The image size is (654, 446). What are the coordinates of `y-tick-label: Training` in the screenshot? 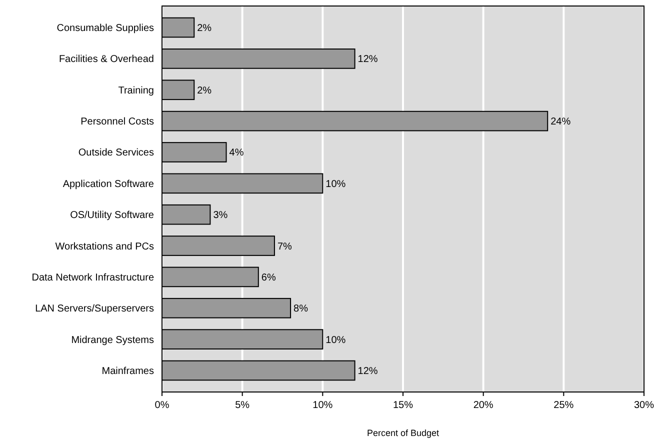 It's located at (136, 90).